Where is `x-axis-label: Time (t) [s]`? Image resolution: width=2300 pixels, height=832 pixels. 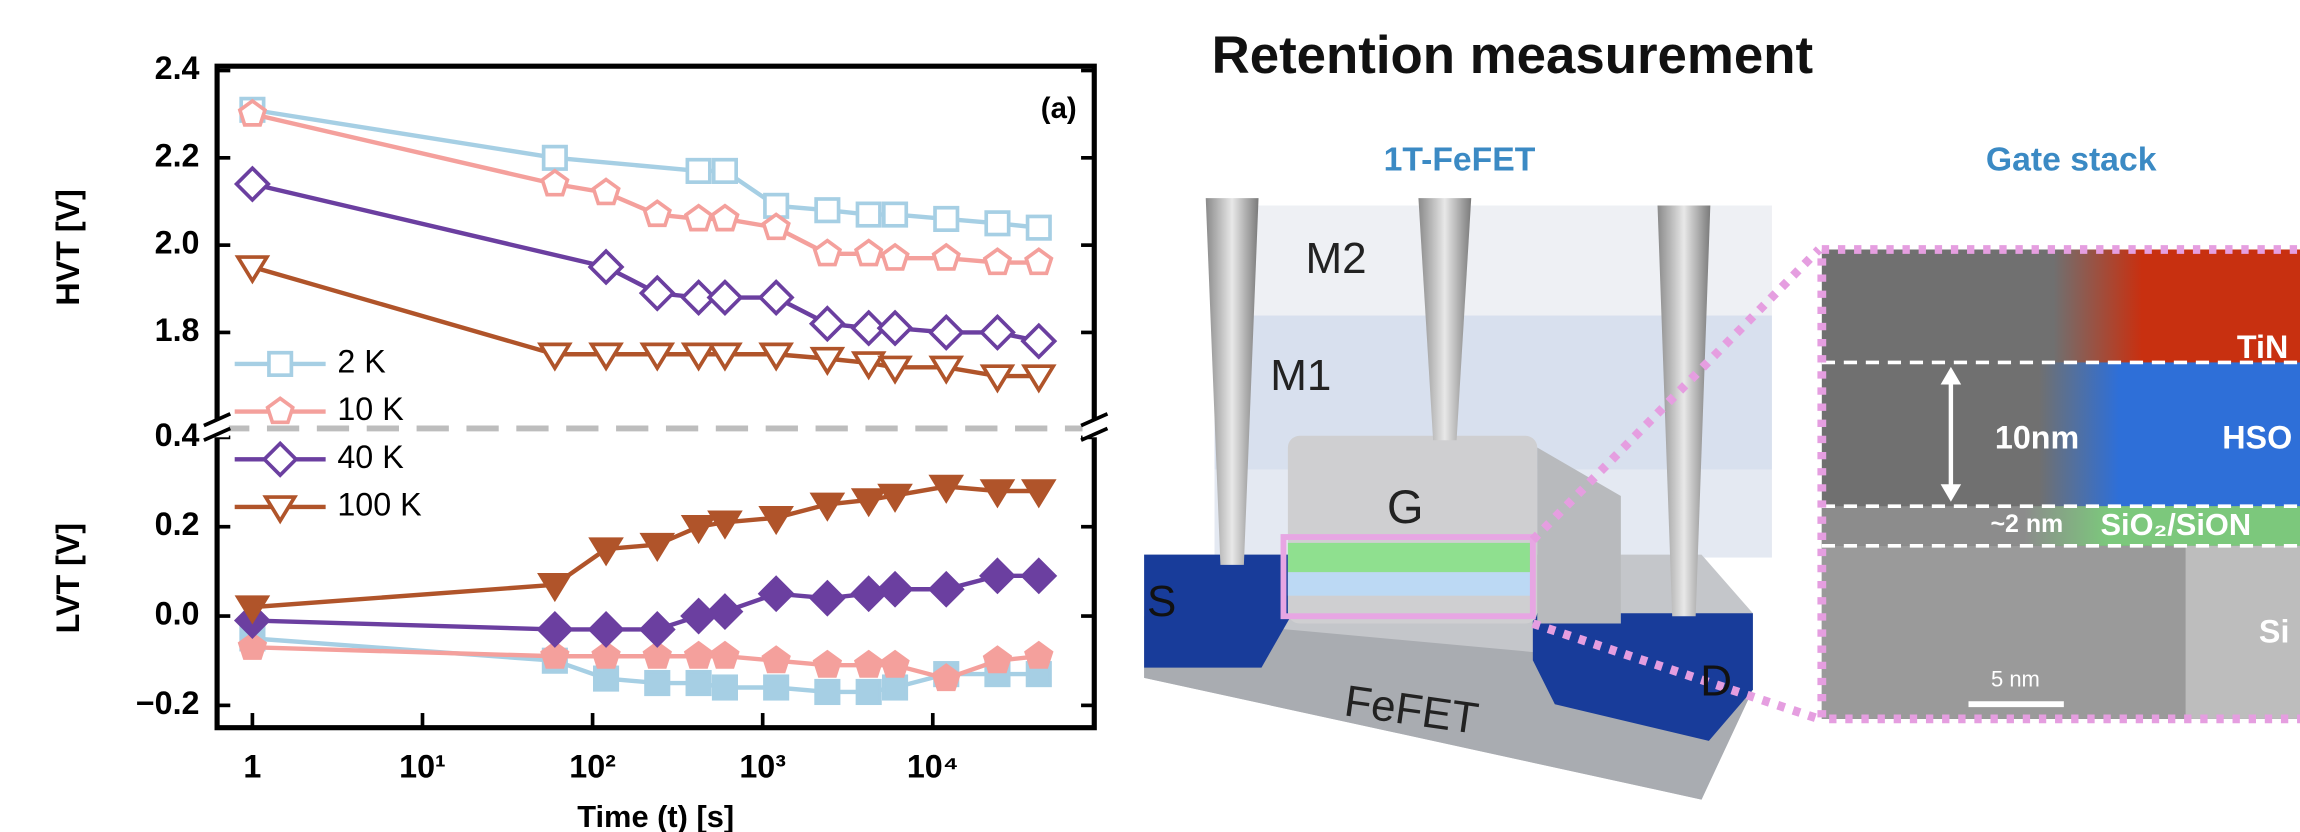
x-axis-label: Time (t) [s] is located at coordinates (655, 815).